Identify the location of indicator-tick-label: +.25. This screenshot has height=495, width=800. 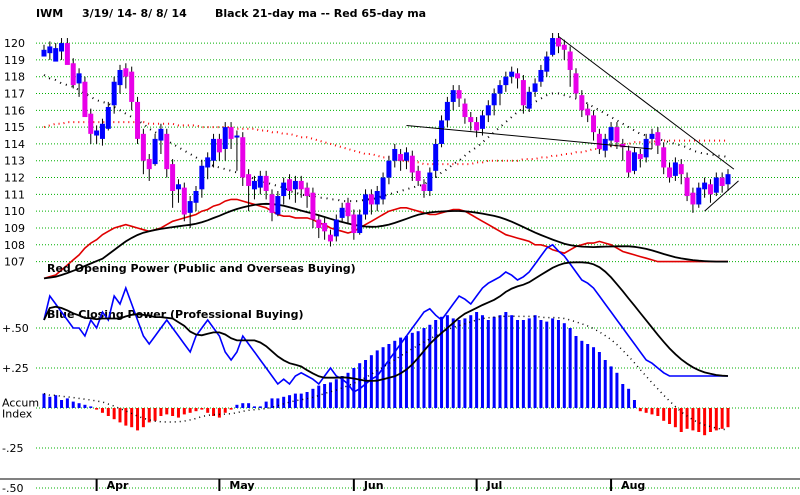
(15, 368).